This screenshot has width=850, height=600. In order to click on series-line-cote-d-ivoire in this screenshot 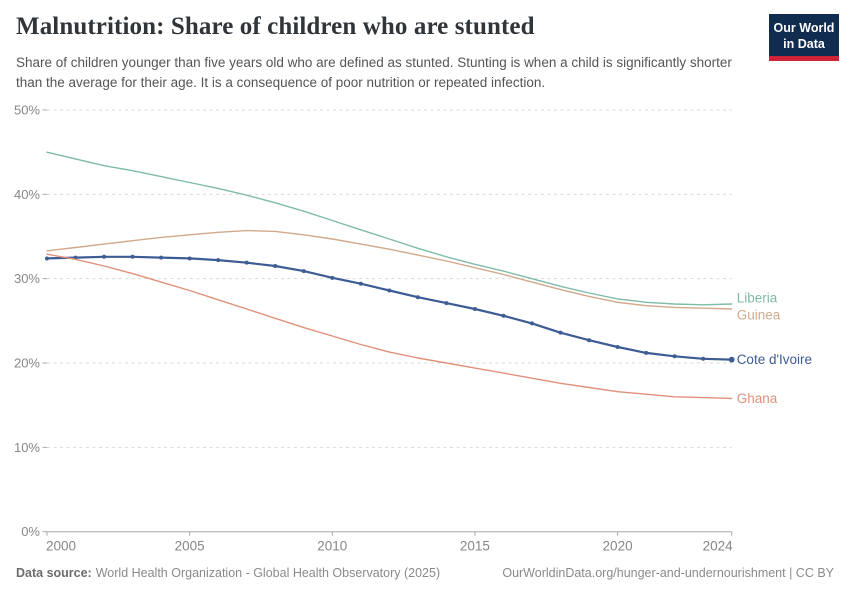, I will do `click(389, 308)`.